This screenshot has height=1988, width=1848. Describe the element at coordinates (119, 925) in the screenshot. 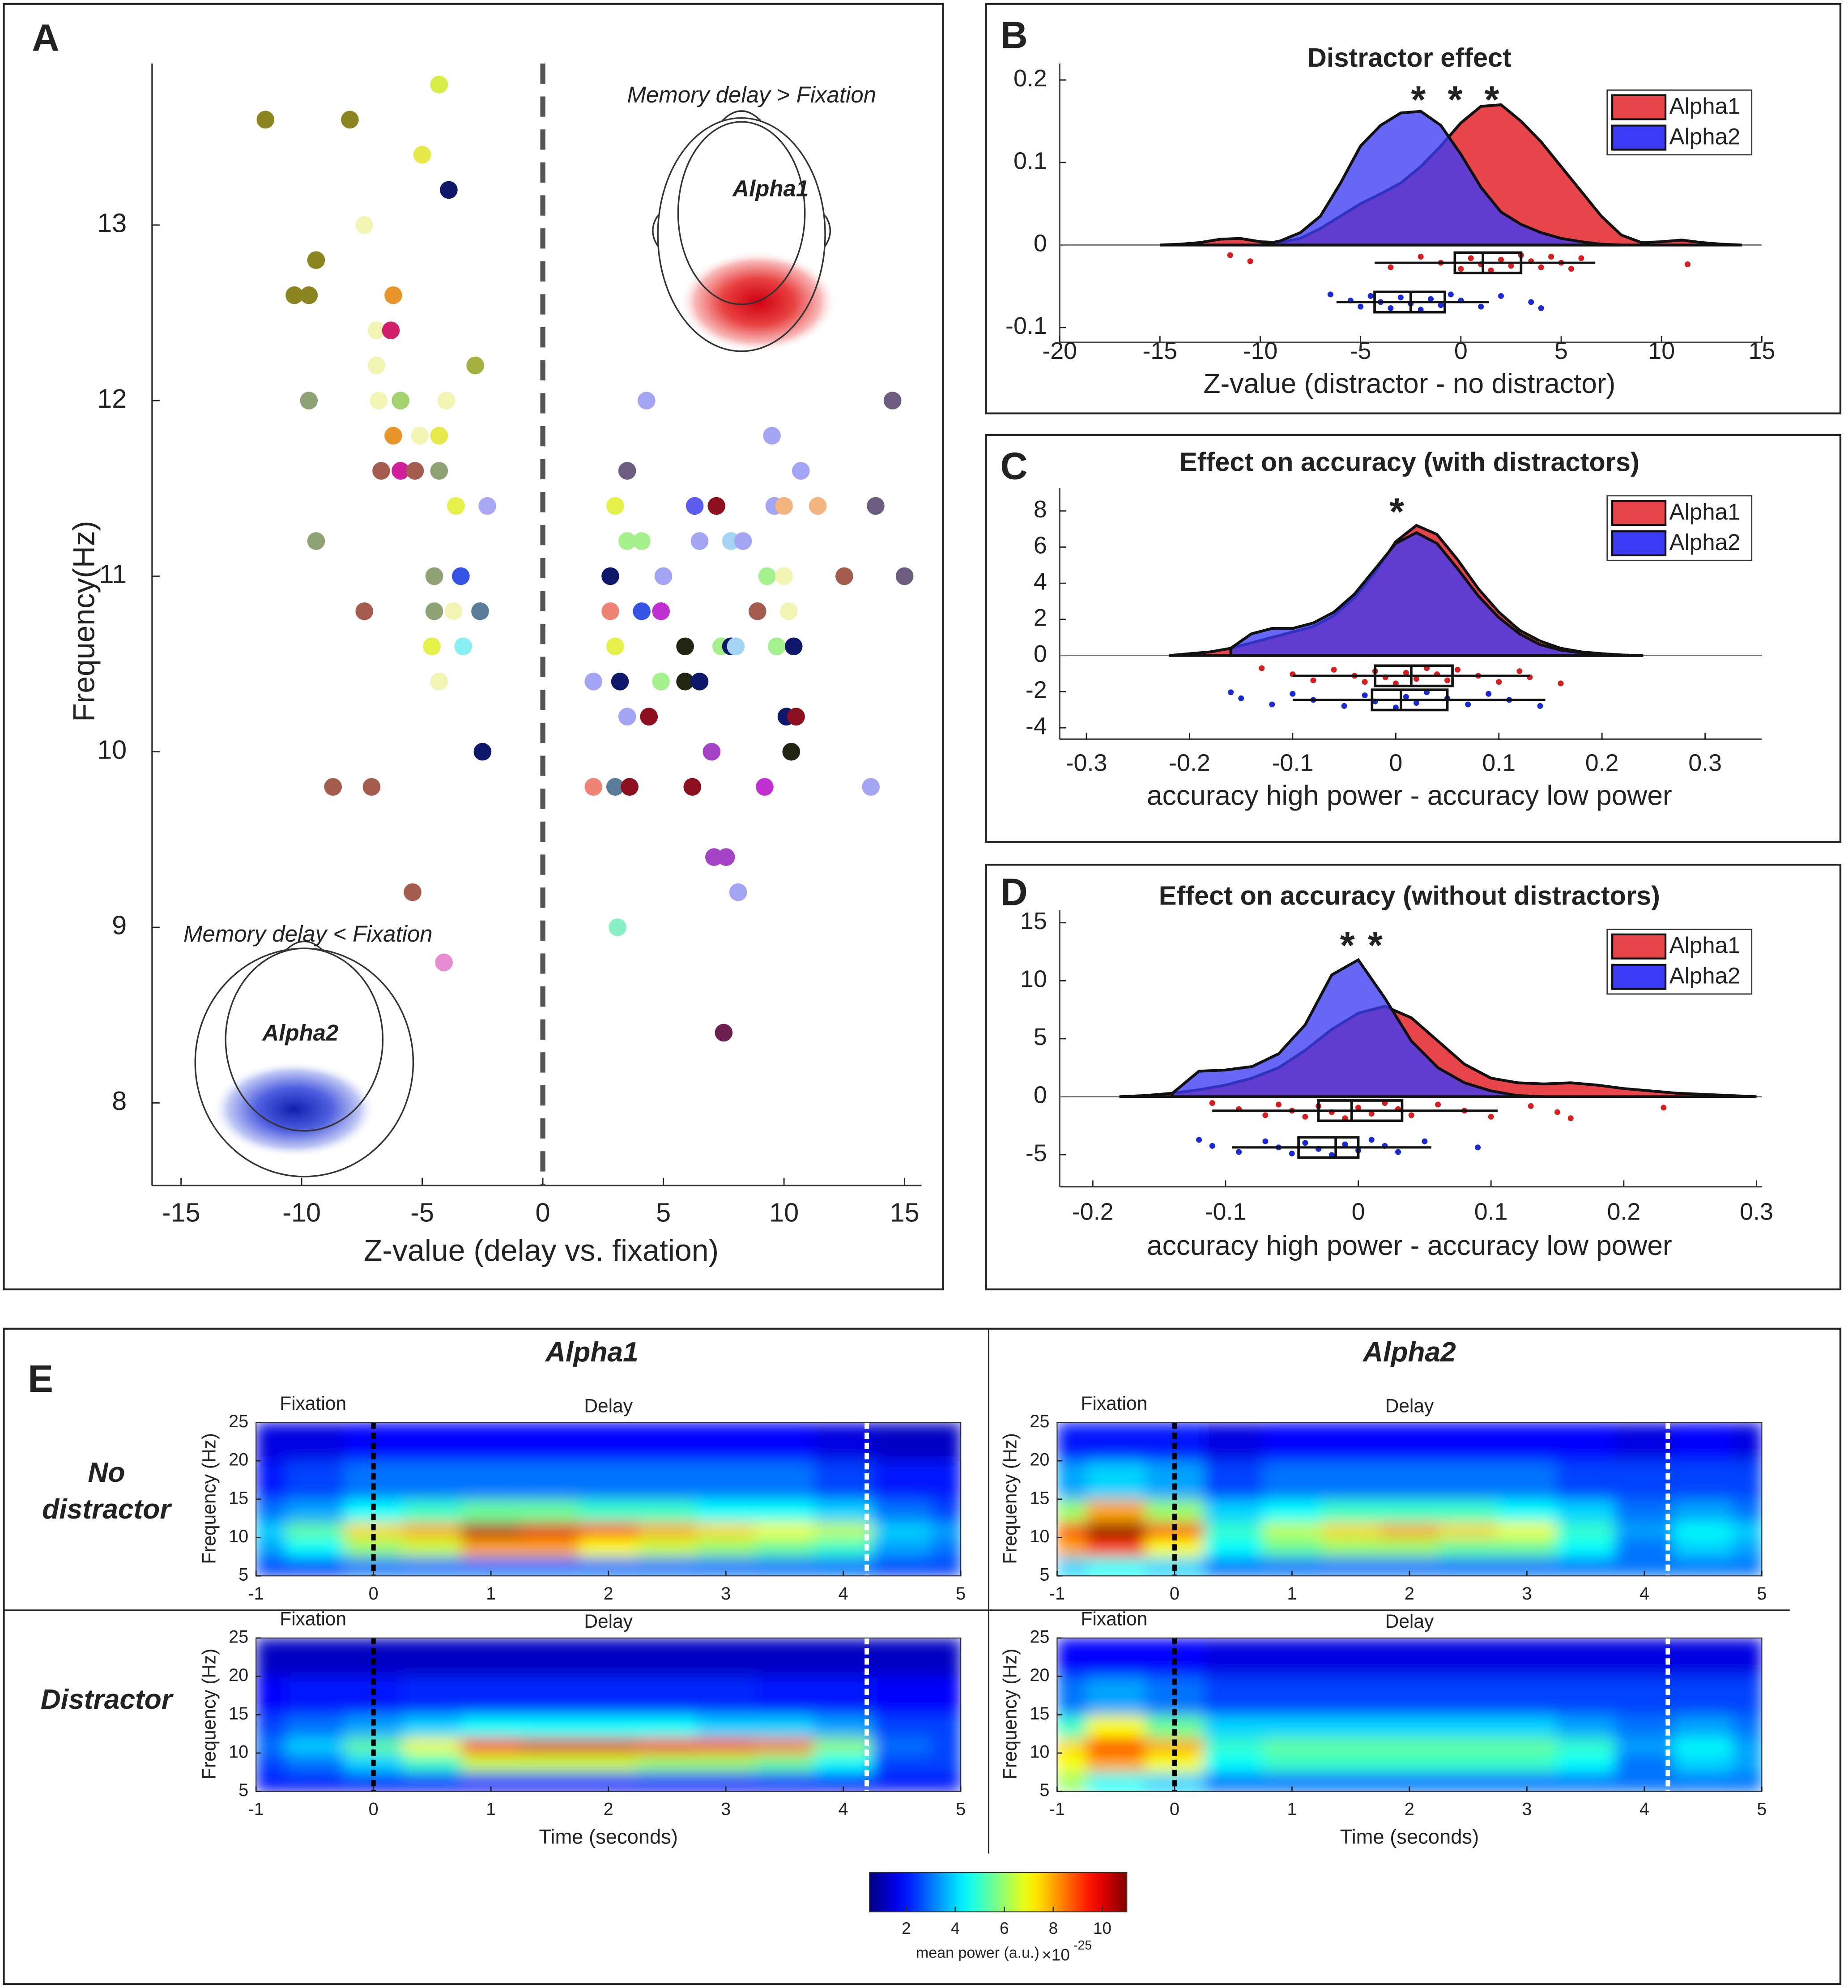

I see `y-tick-label: 9` at that location.